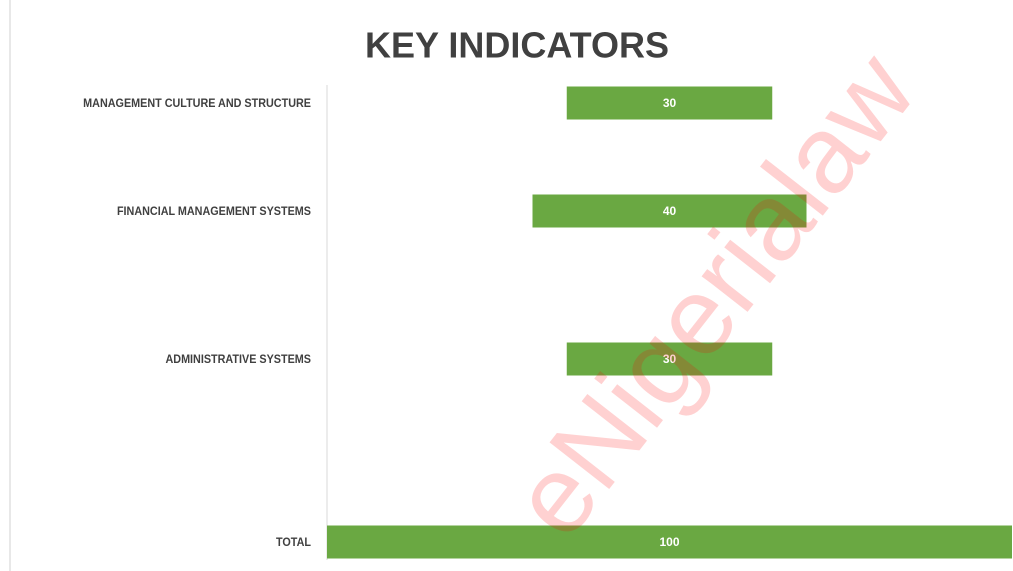 This screenshot has width=1013, height=571. I want to click on chart-title: KEY INDICATORS, so click(517, 45).